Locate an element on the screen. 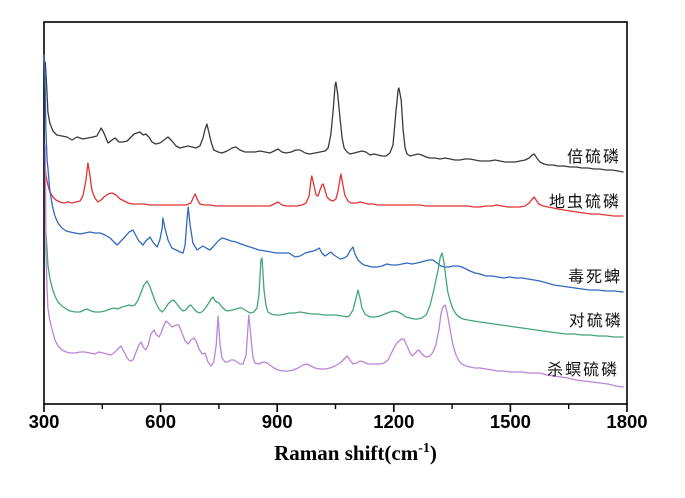 The height and width of the screenshot is (498, 685). spectrum-label-4: 杀螟硫磷 is located at coordinates (583, 370).